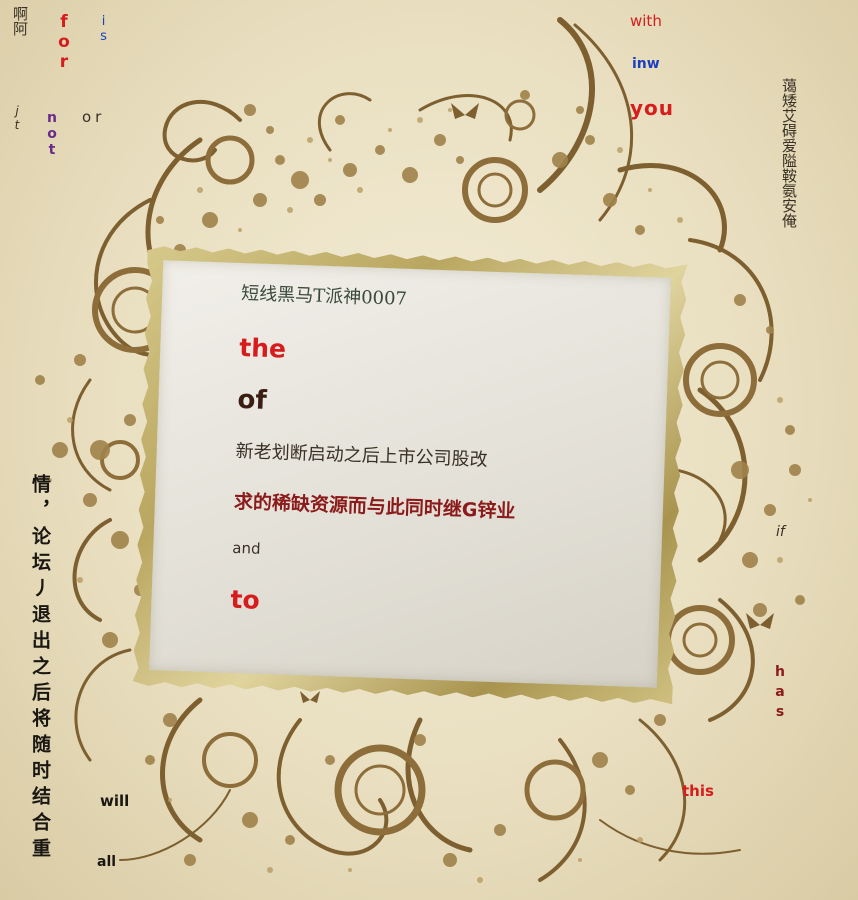 This screenshot has width=858, height=900. What do you see at coordinates (780, 694) in the screenshot?
I see `text-has: has` at bounding box center [780, 694].